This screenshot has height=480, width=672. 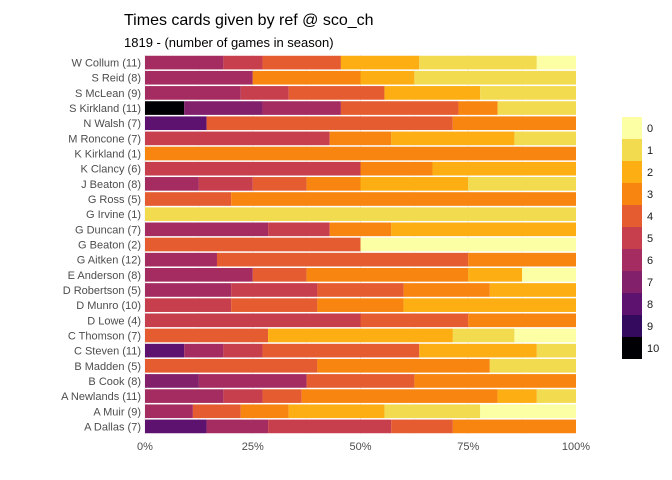 I want to click on legend-label: 9, so click(x=650, y=327).